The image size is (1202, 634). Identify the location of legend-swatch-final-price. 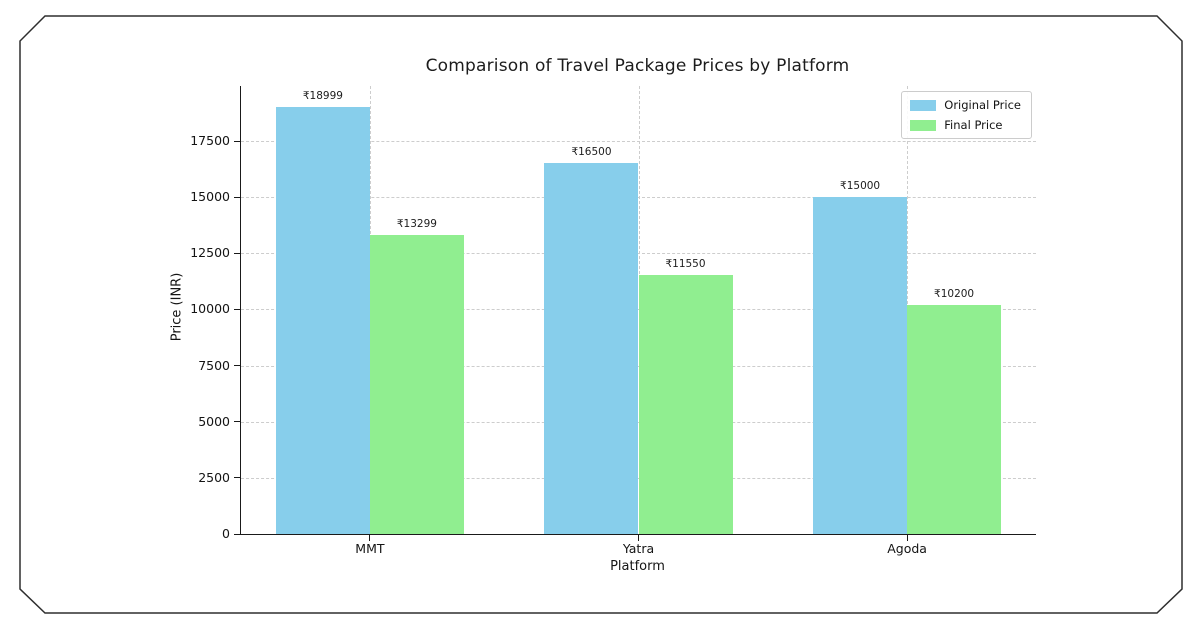
(923, 125).